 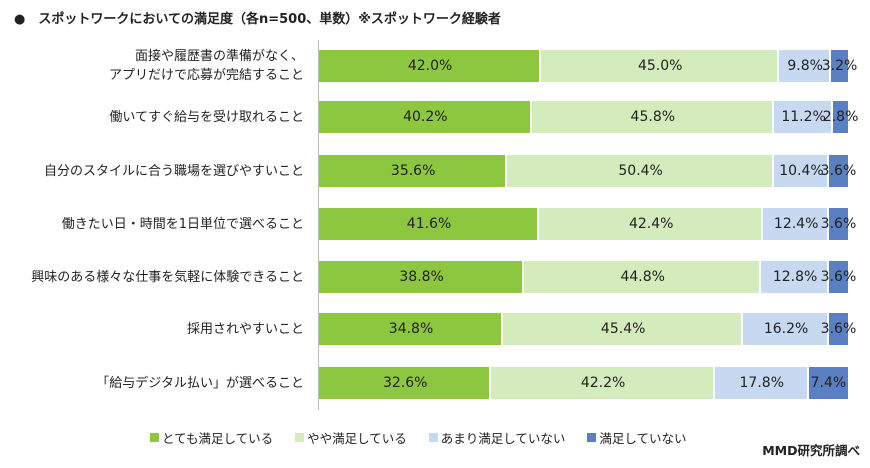 I want to click on data-label: 42.2%, so click(x=603, y=383).